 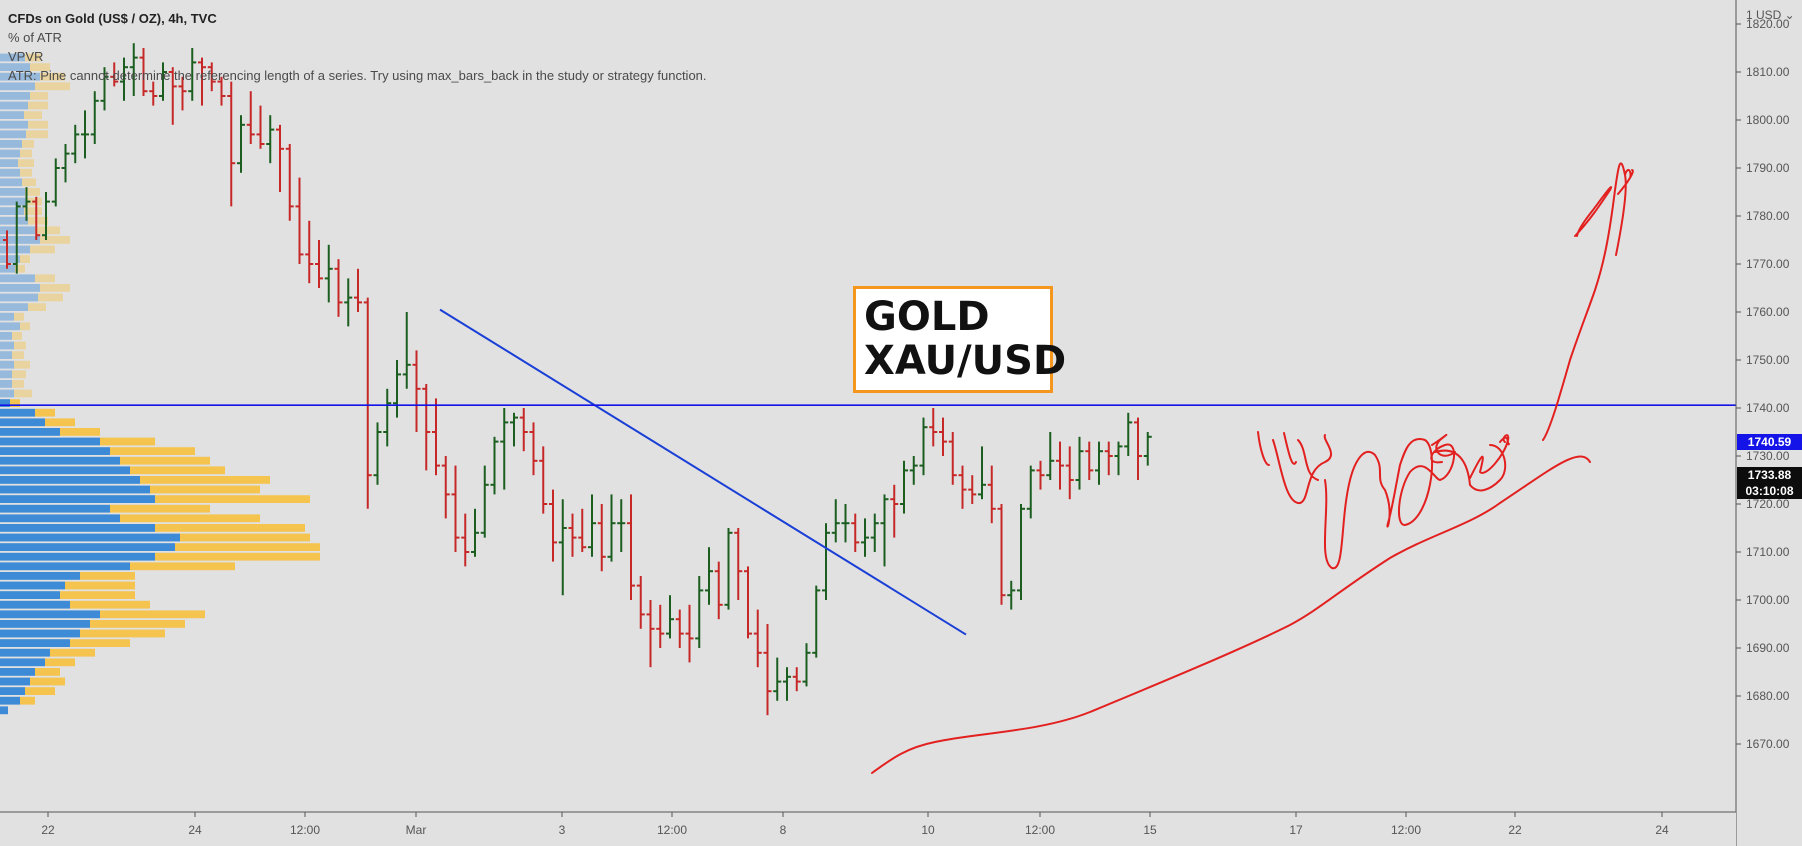 I want to click on y-tick-label: 1690.00, so click(x=1768, y=648).